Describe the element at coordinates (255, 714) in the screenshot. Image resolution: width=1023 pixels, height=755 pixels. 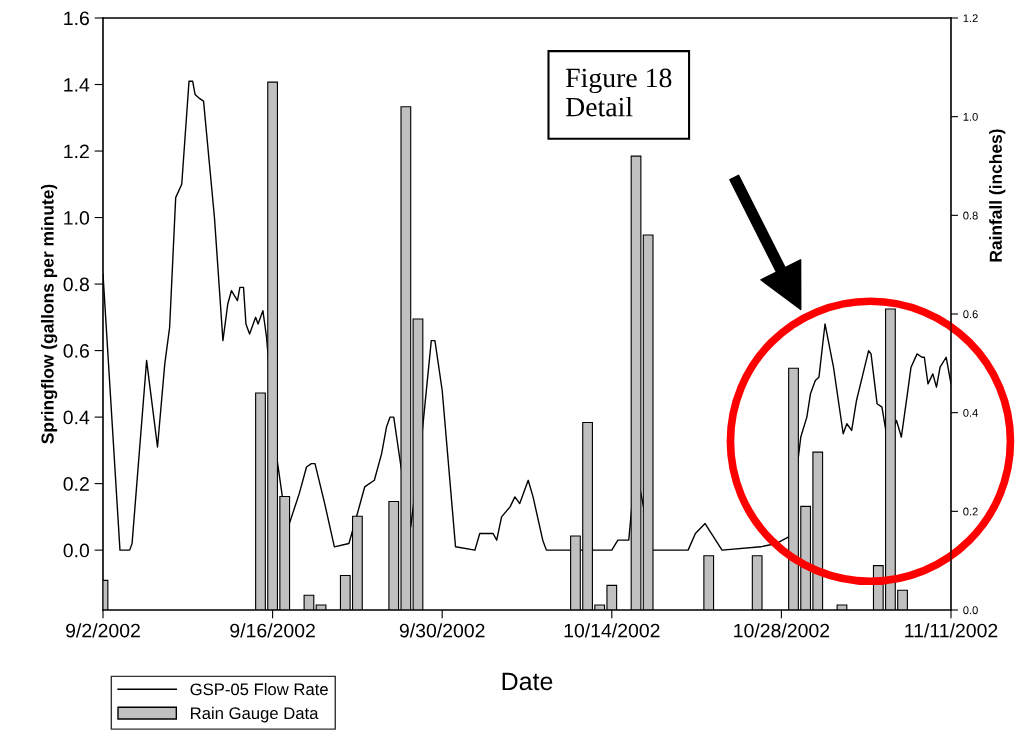
I see `legend-label: Rain Gauge Data` at that location.